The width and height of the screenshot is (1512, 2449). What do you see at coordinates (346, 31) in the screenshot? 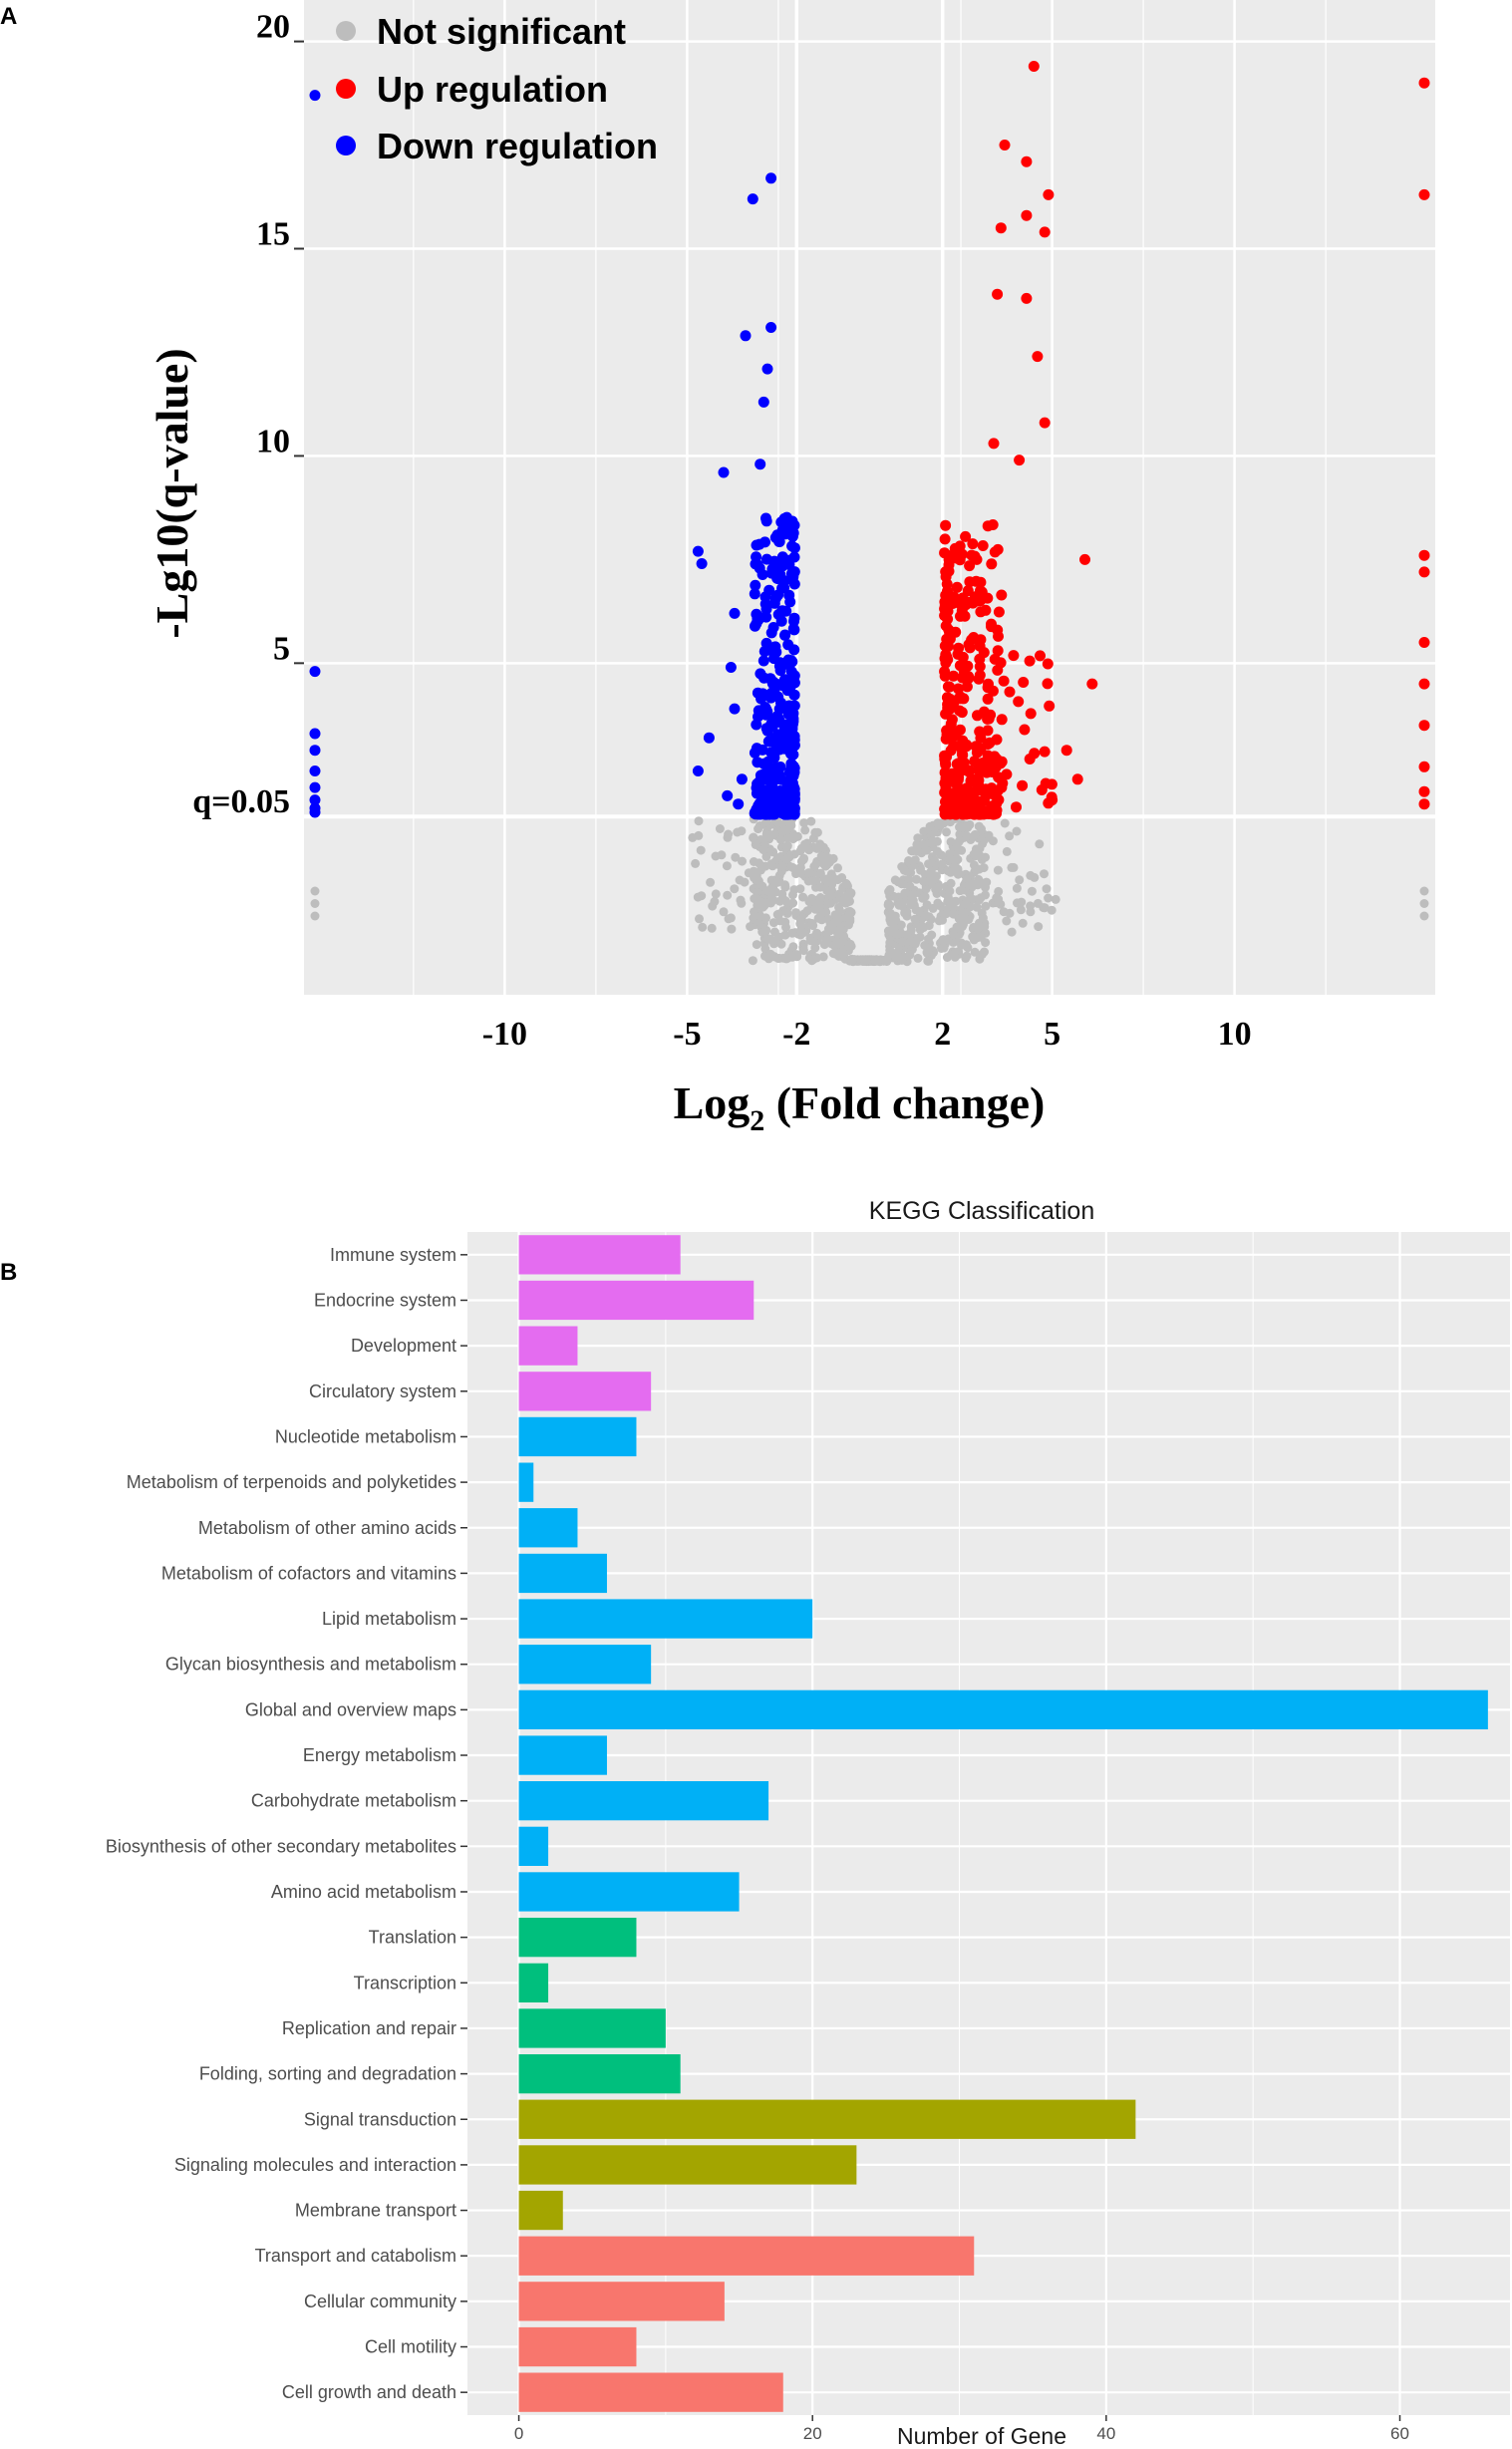
I see `legend-not-significant-marker` at bounding box center [346, 31].